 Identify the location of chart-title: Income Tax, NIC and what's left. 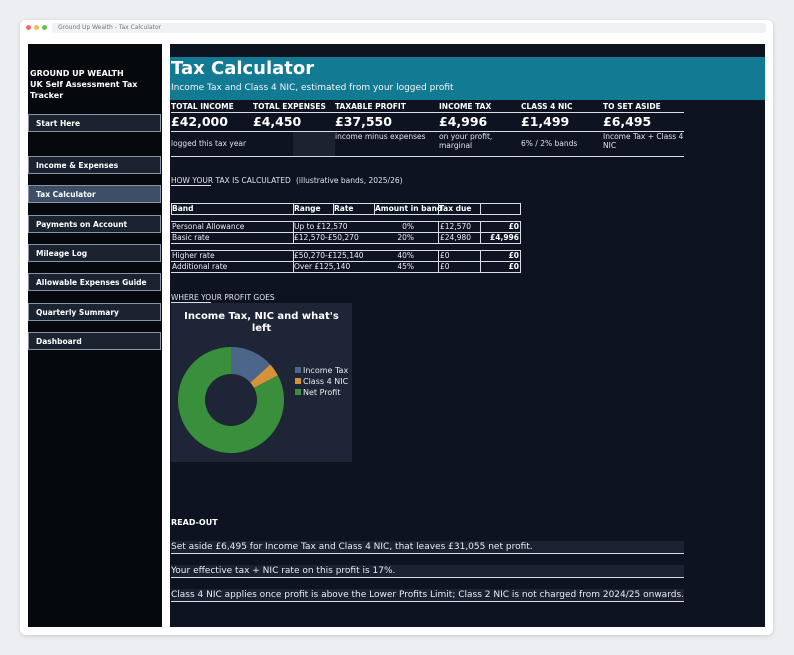
(261, 322).